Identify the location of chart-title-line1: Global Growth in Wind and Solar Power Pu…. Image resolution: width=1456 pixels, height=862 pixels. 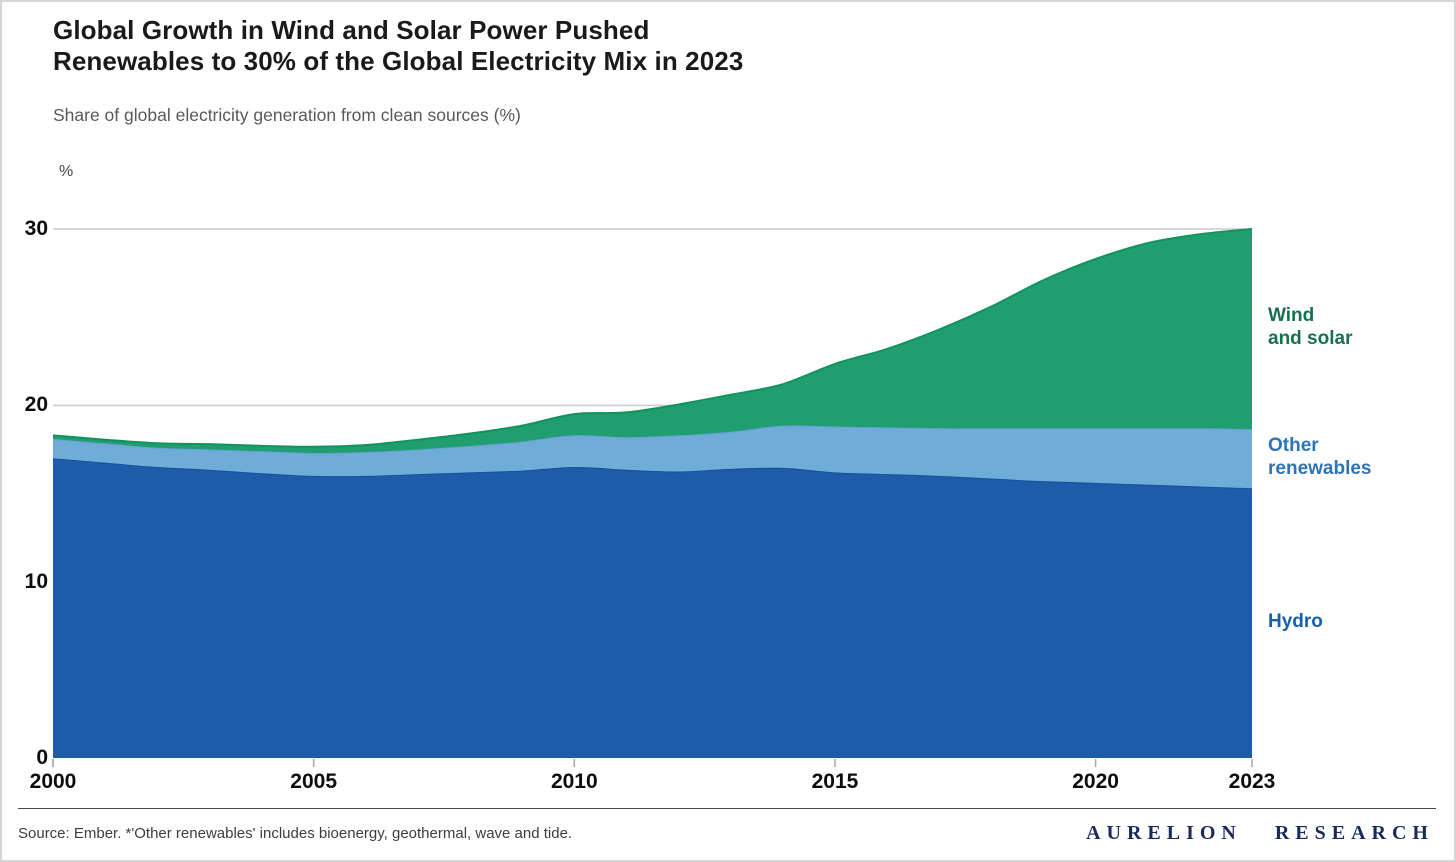
(351, 30).